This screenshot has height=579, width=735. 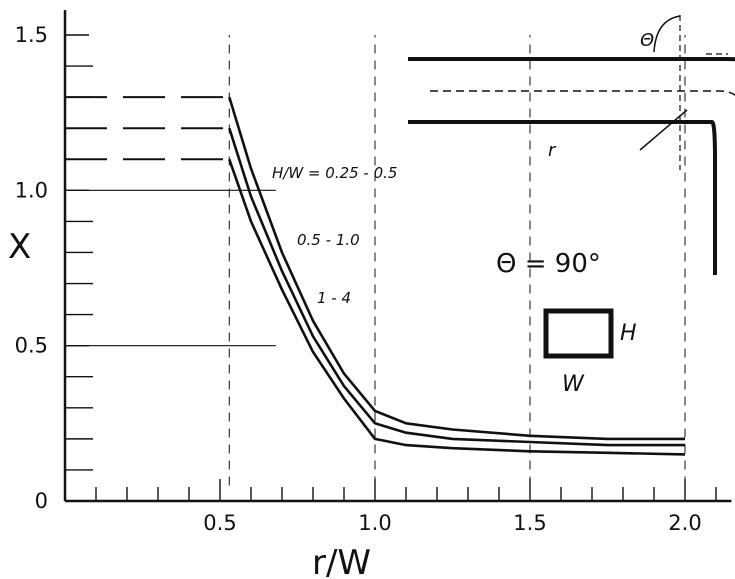 I want to click on radius-arrow, so click(x=663, y=130).